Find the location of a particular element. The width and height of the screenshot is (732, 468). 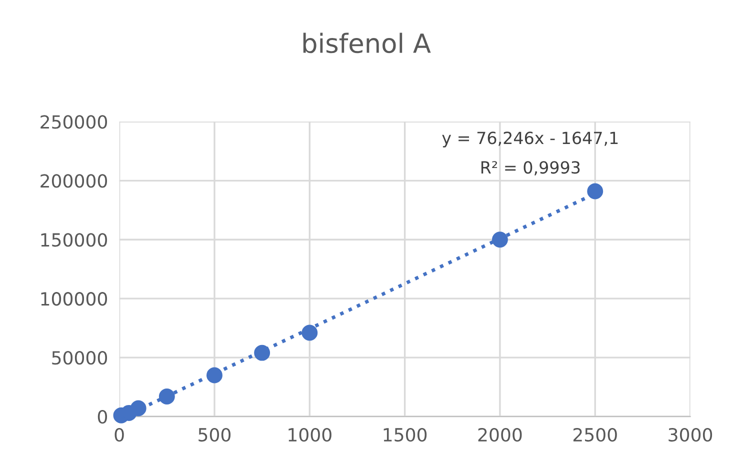

x-tick-label: 2000 is located at coordinates (500, 435).